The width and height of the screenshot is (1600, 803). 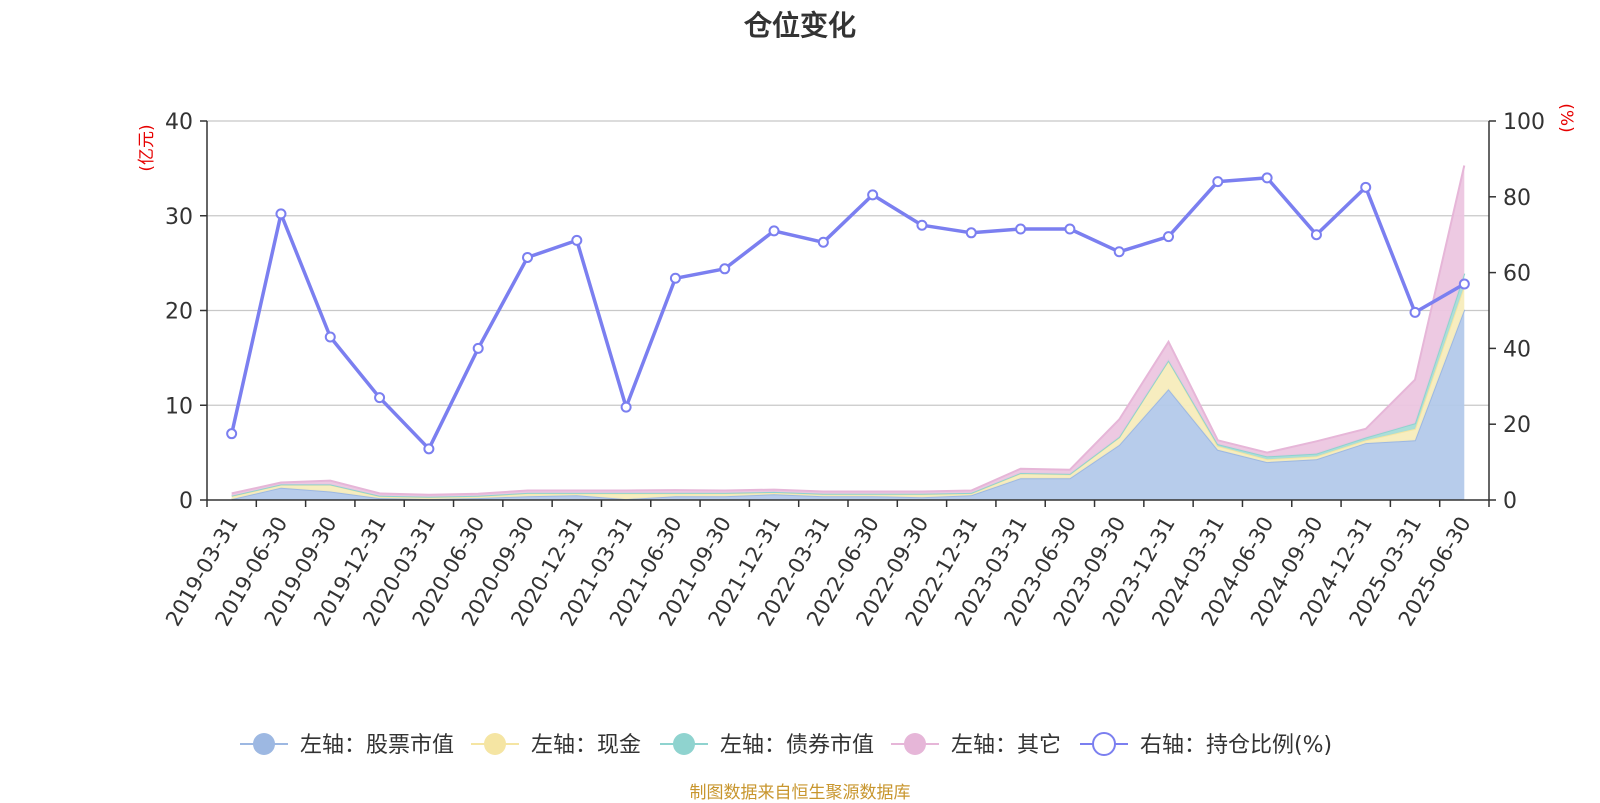 I want to click on left-axis-tick-label: 30, so click(x=179, y=217).